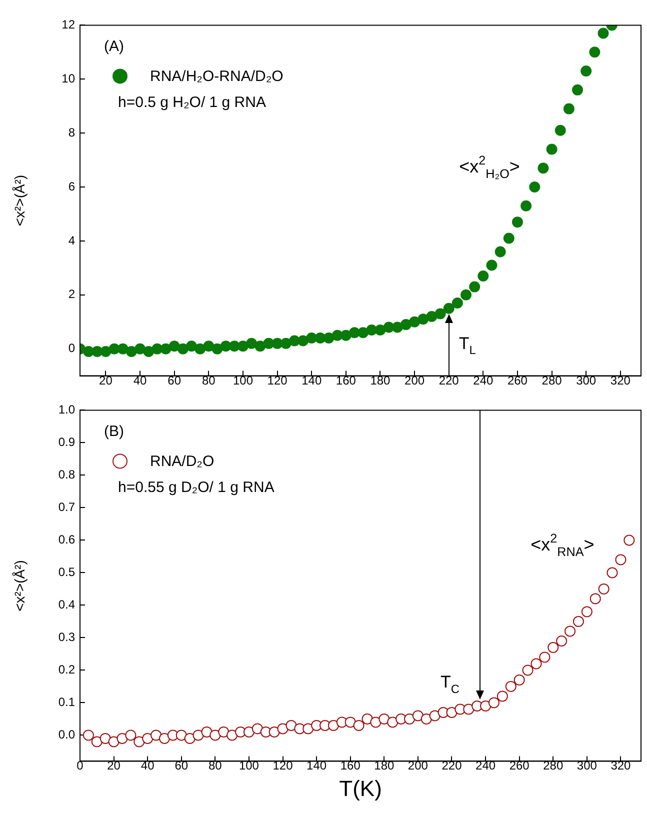 This screenshot has height=813, width=647. What do you see at coordinates (182, 461) in the screenshot?
I see `legend-label: RNA/D₂O` at bounding box center [182, 461].